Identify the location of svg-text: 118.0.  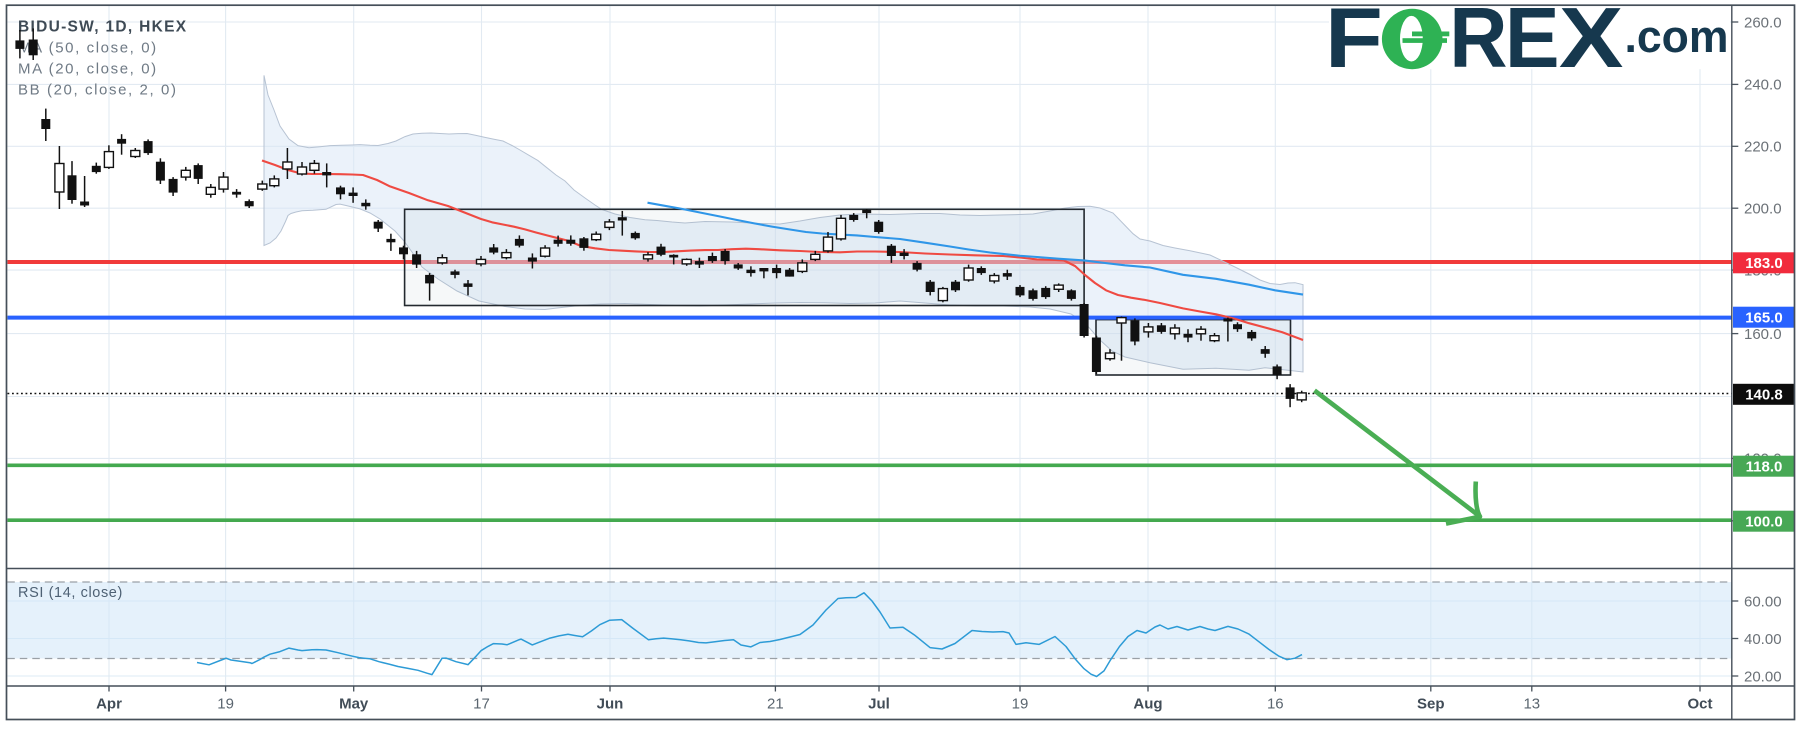
(1764, 467).